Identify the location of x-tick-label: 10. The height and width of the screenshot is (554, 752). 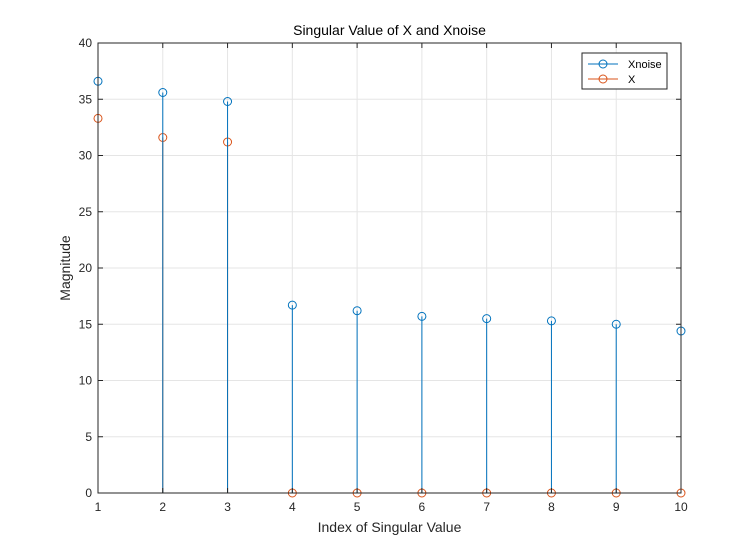
(681, 507).